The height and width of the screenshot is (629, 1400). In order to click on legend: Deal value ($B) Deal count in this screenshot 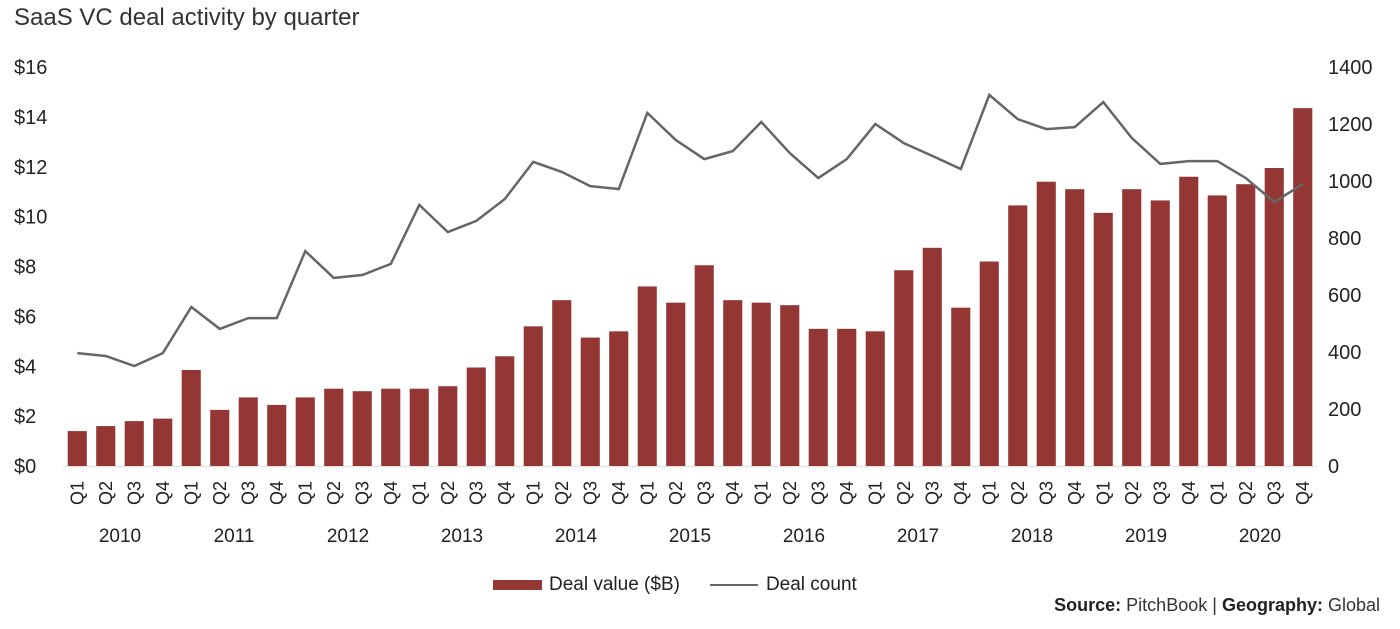, I will do `click(675, 585)`.